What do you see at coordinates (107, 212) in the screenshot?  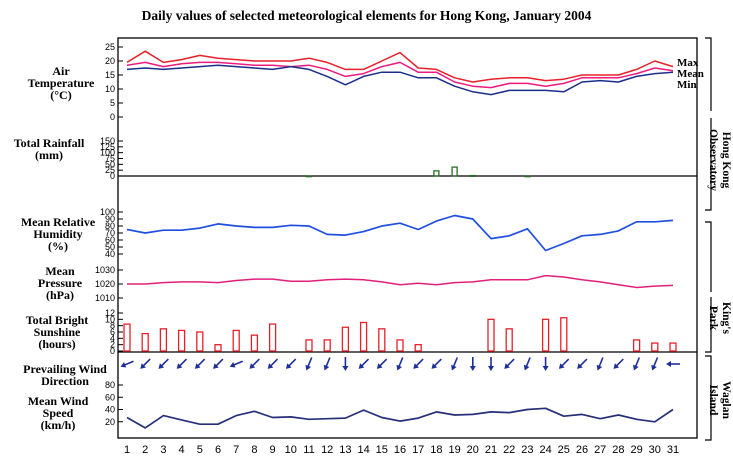 I see `rh-axis-tick-label: 100` at bounding box center [107, 212].